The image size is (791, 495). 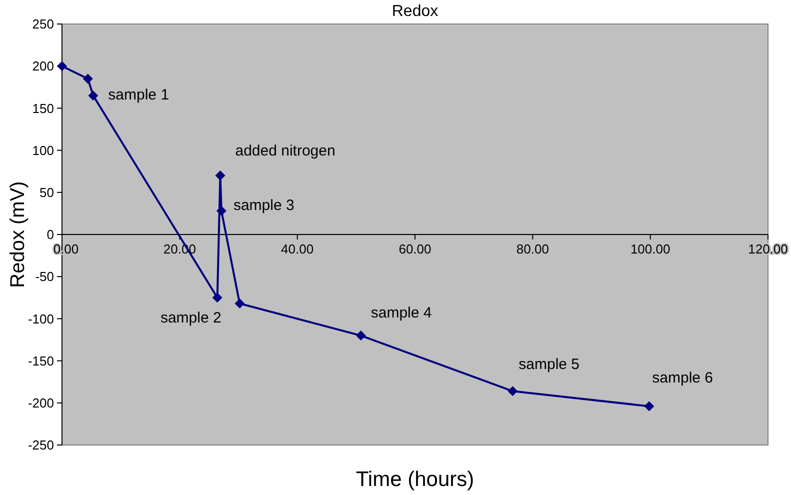 I want to click on x-tick-label: 60.00, so click(x=415, y=249).